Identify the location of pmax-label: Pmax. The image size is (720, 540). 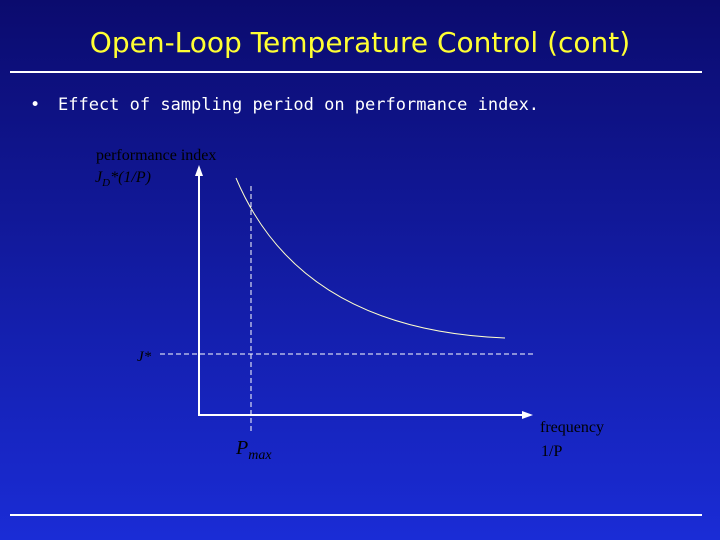
(253, 450).